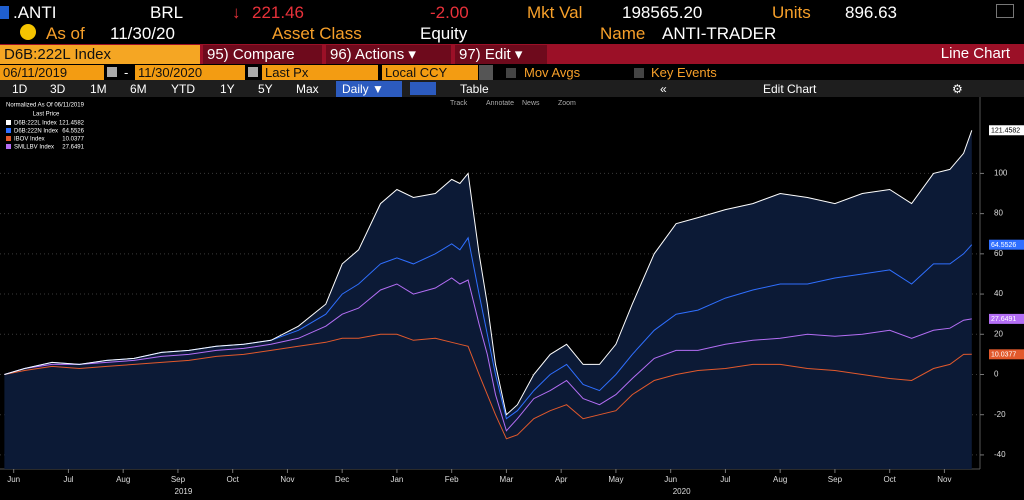  What do you see at coordinates (138, 89) in the screenshot?
I see `period-button: 6M` at bounding box center [138, 89].